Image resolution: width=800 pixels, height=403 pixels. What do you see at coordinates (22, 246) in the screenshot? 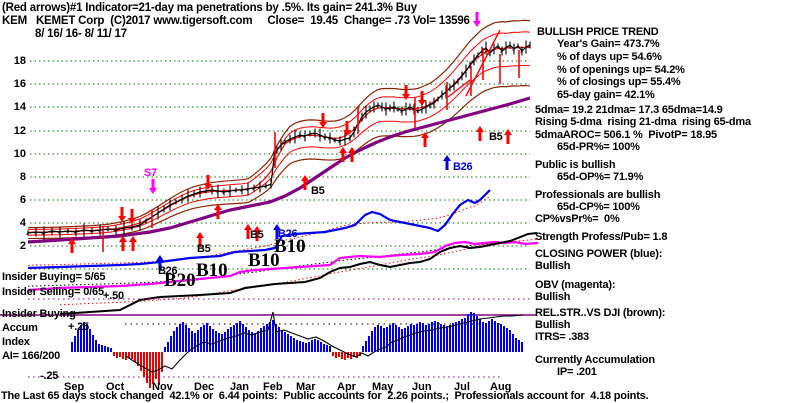
I see `price-tick-label: 2` at bounding box center [22, 246].